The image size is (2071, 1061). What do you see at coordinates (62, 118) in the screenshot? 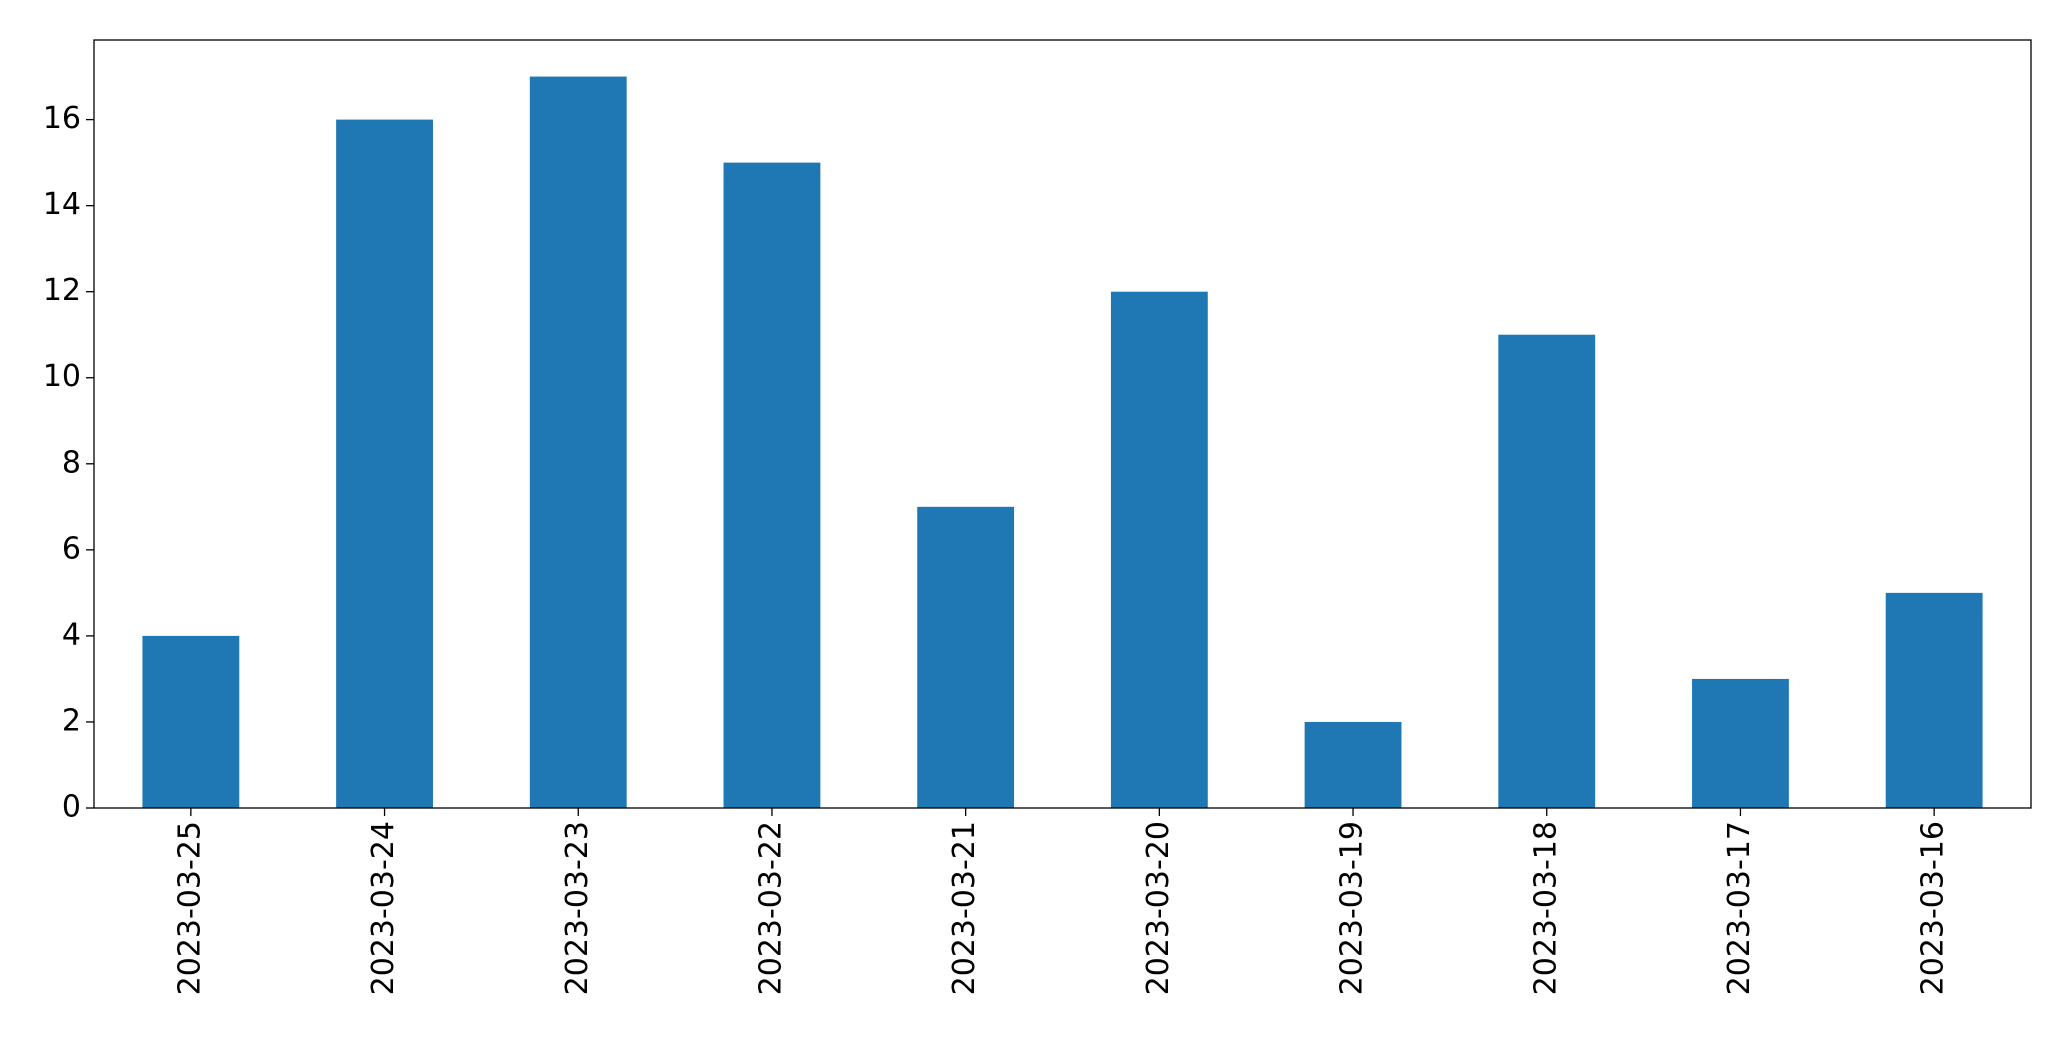
I see `y-tick-label: 16` at bounding box center [62, 118].